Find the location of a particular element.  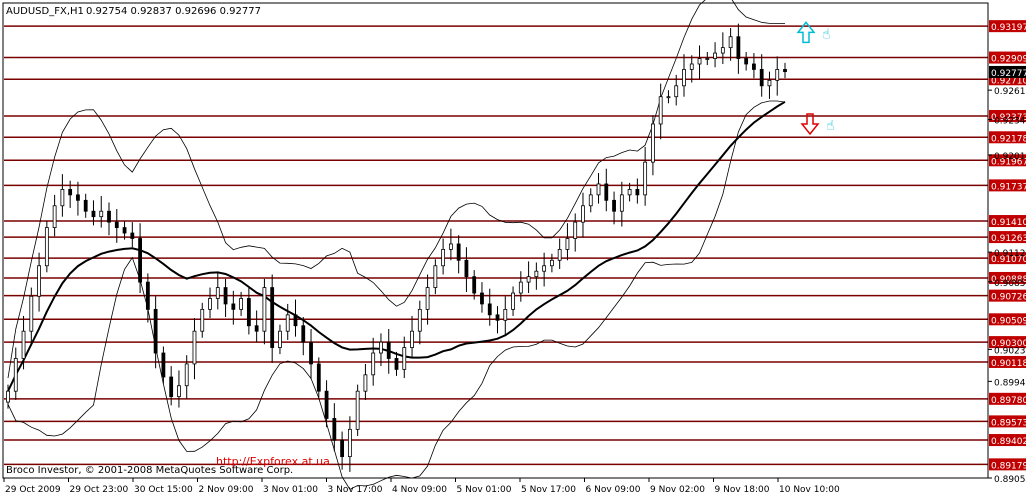

symbol-label: AUDUSD_FX,H1 is located at coordinates (45, 11).